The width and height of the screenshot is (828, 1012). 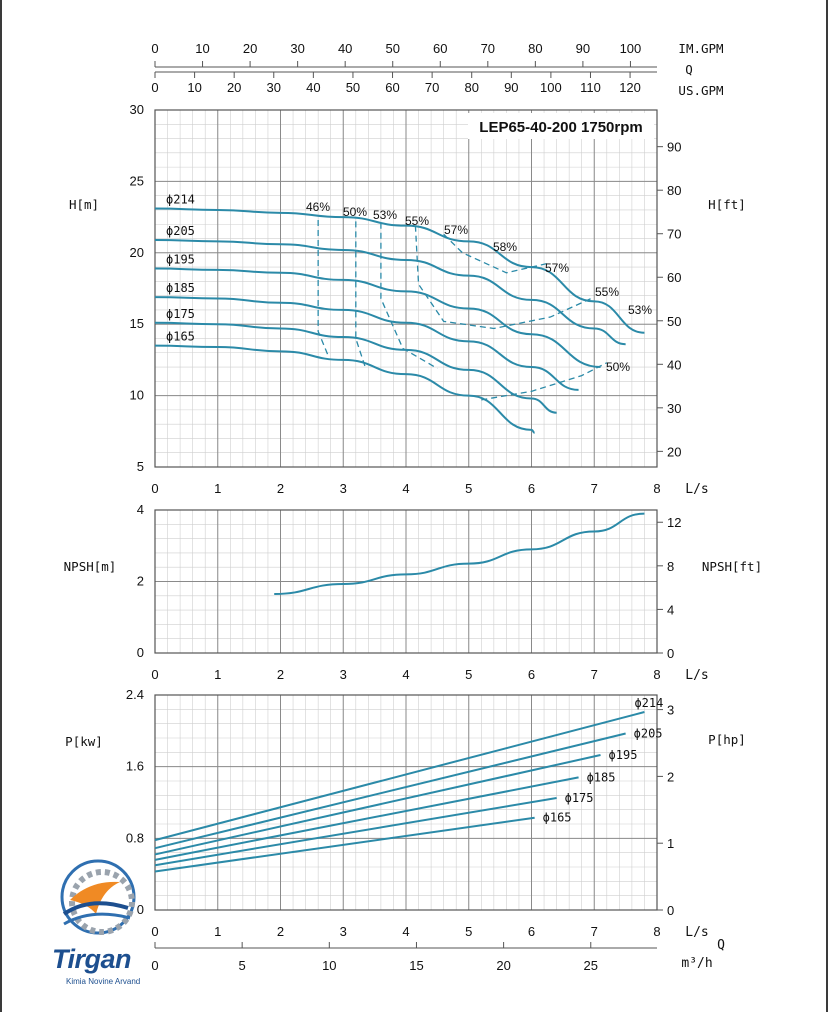 I want to click on y-axis-label: H[m], so click(x=84, y=204).